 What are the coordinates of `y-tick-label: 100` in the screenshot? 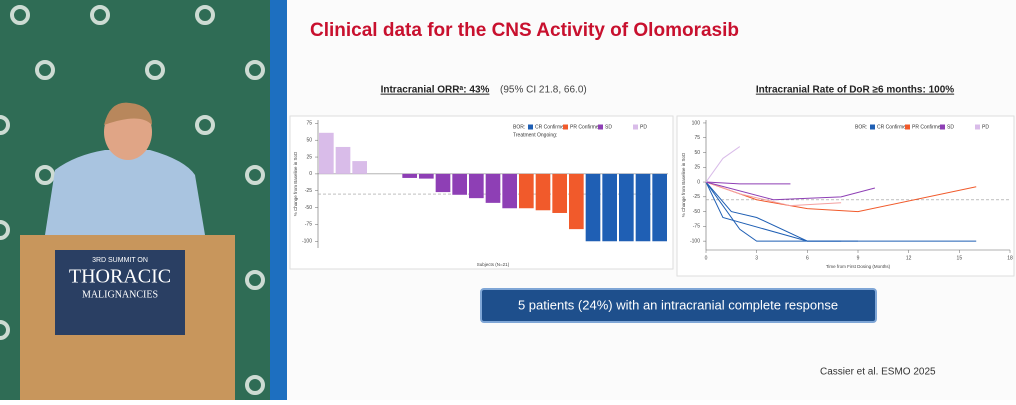 It's located at (696, 123).